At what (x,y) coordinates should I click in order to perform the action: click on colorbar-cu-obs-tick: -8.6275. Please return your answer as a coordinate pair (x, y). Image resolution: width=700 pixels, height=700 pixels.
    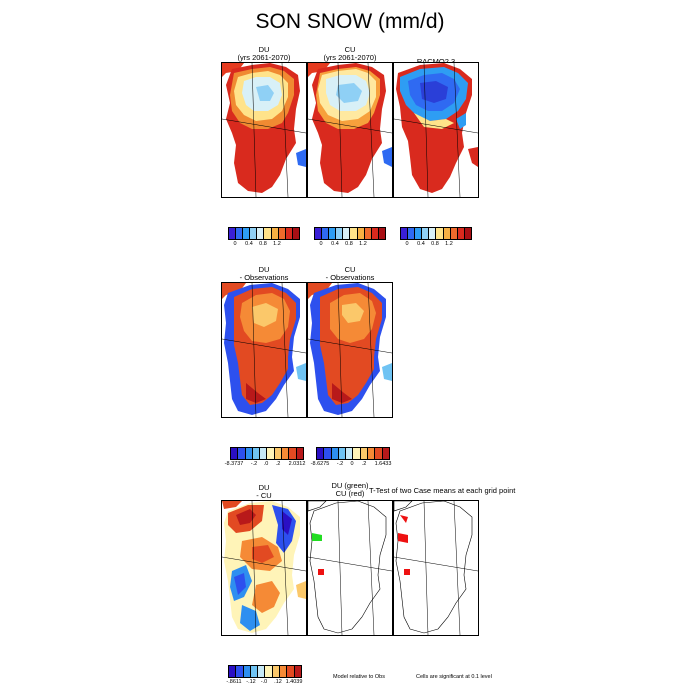
    Looking at the image, I should click on (320, 464).